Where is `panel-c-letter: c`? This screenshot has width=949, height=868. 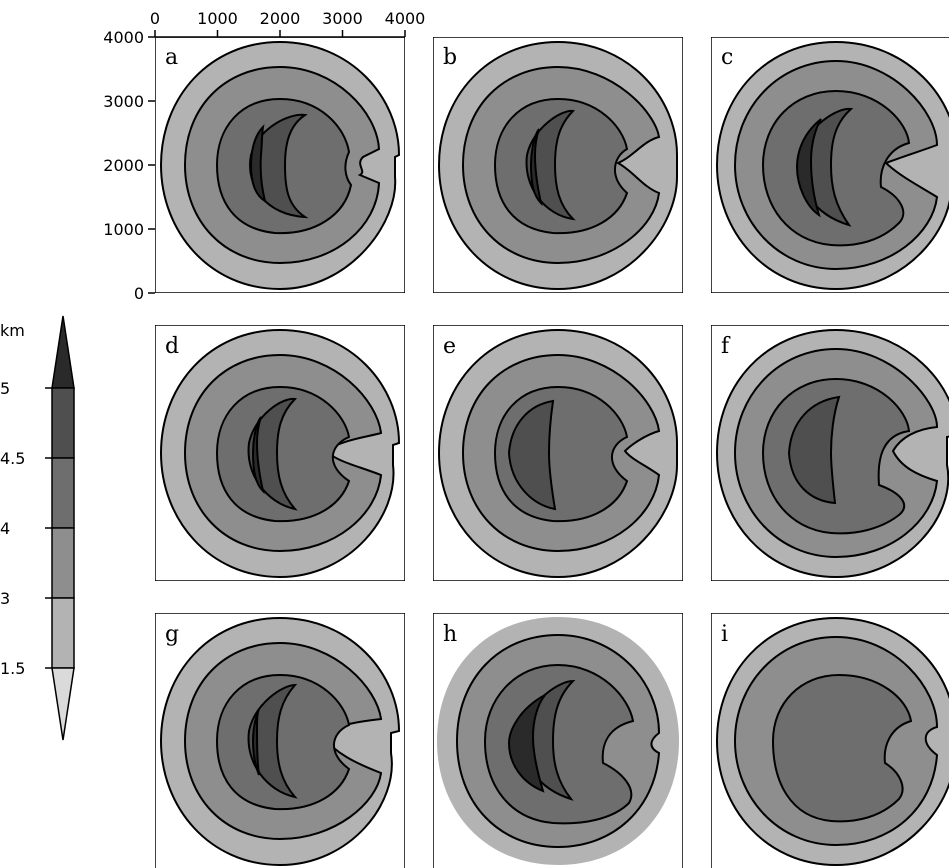 panel-c-letter: c is located at coordinates (727, 57).